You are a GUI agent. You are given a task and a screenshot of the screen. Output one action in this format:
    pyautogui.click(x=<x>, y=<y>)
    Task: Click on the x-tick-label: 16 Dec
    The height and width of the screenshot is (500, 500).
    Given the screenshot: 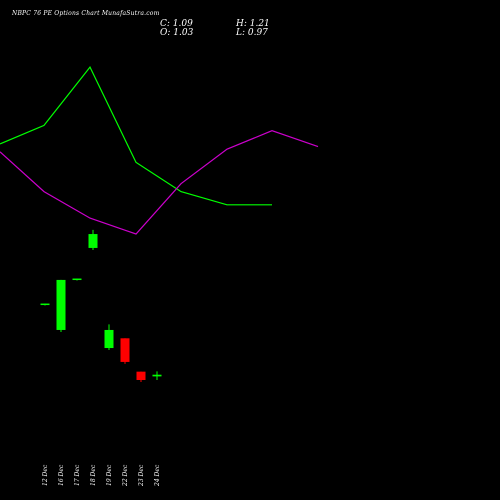 What is the action you would take?
    pyautogui.click(x=61, y=475)
    